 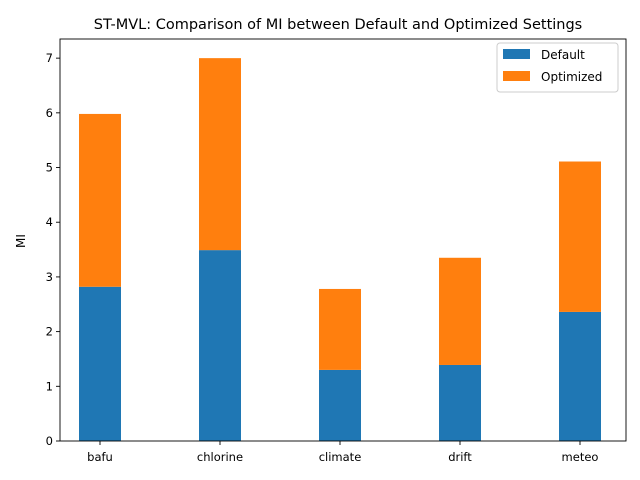 What do you see at coordinates (49, 222) in the screenshot?
I see `y-tick-label: 4` at bounding box center [49, 222].